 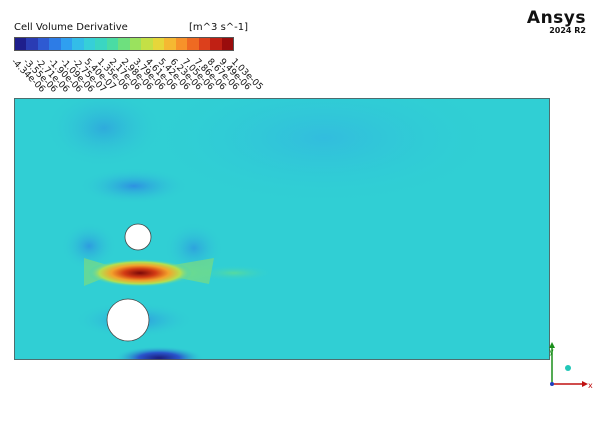 What do you see at coordinates (71, 27) in the screenshot?
I see `legend-title: Cell Volume Derivative` at bounding box center [71, 27].